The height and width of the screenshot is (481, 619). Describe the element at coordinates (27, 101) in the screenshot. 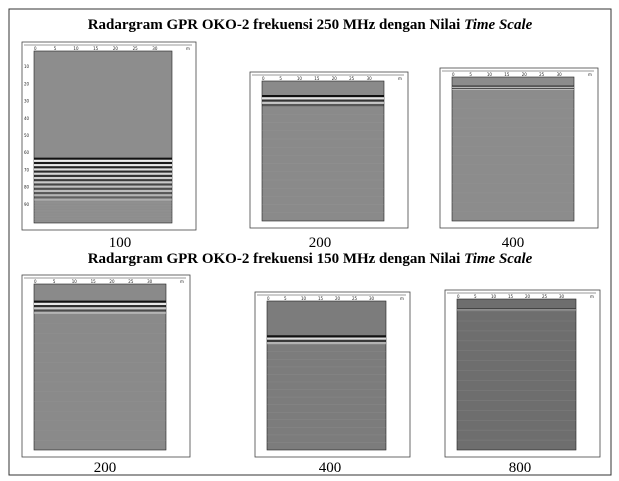

I see `left-tick: 30` at that location.